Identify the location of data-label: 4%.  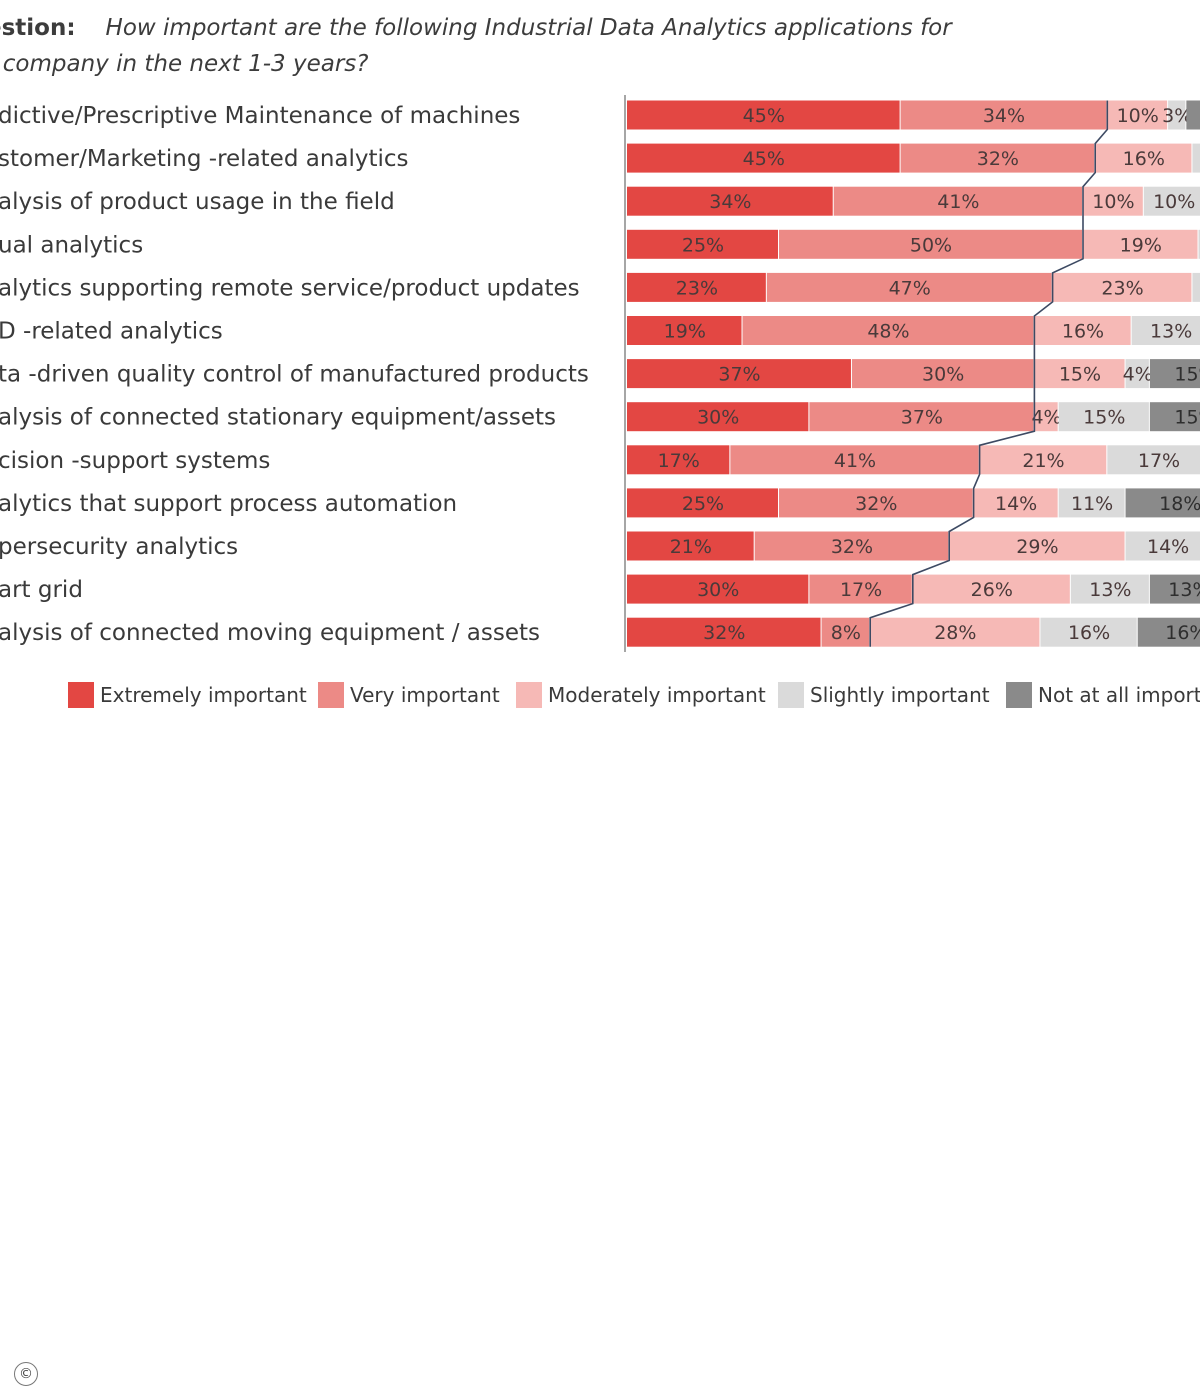
(1138, 375).